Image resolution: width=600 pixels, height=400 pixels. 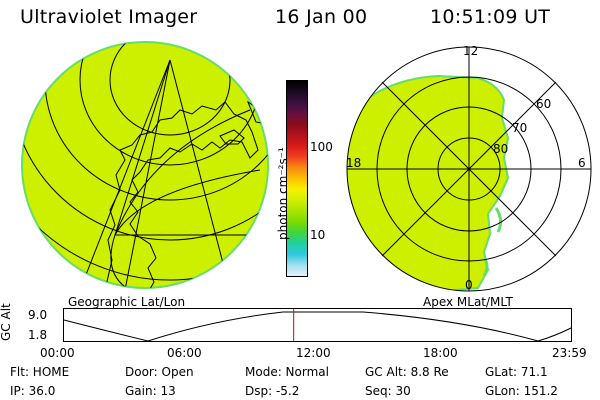 I want to click on mlt-label-6: 6, so click(x=582, y=163).